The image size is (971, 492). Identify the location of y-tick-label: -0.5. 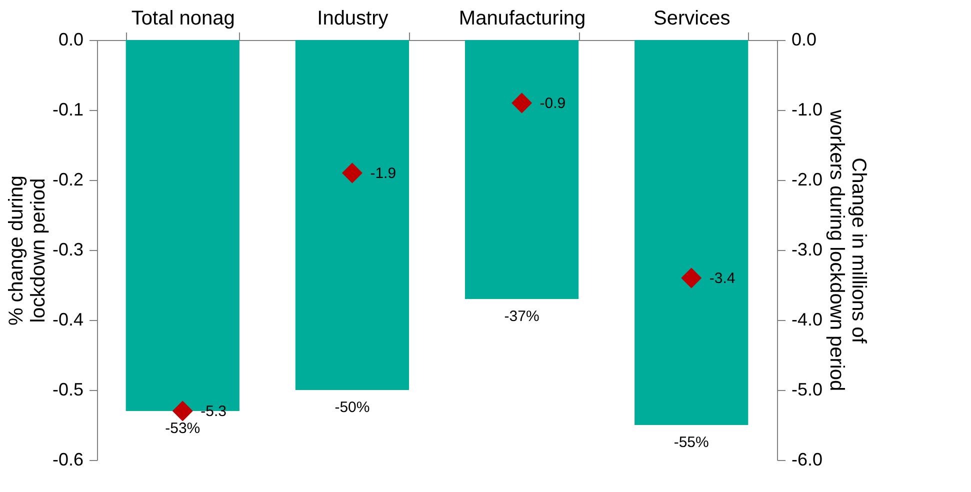
(68, 390).